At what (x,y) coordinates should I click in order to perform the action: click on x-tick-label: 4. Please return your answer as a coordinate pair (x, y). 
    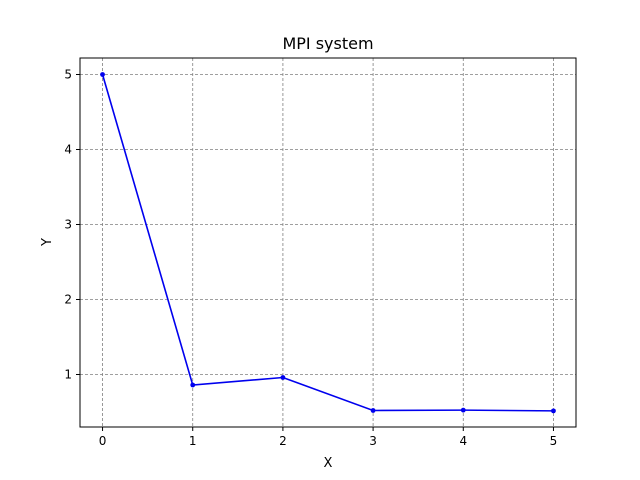
    Looking at the image, I should click on (463, 441).